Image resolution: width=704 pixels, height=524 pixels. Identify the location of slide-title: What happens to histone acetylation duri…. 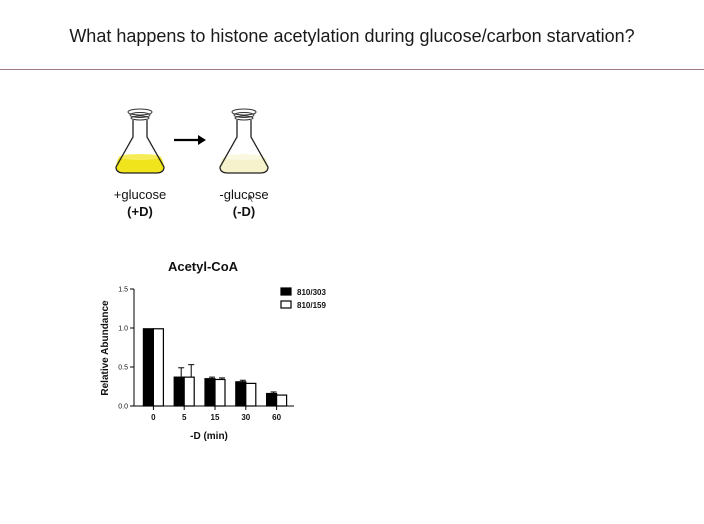
(352, 36).